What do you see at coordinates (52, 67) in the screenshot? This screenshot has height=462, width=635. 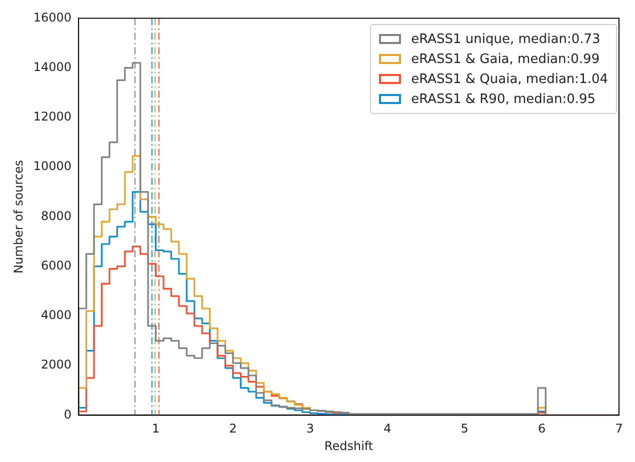 I see `y-tick-label: 14000` at bounding box center [52, 67].